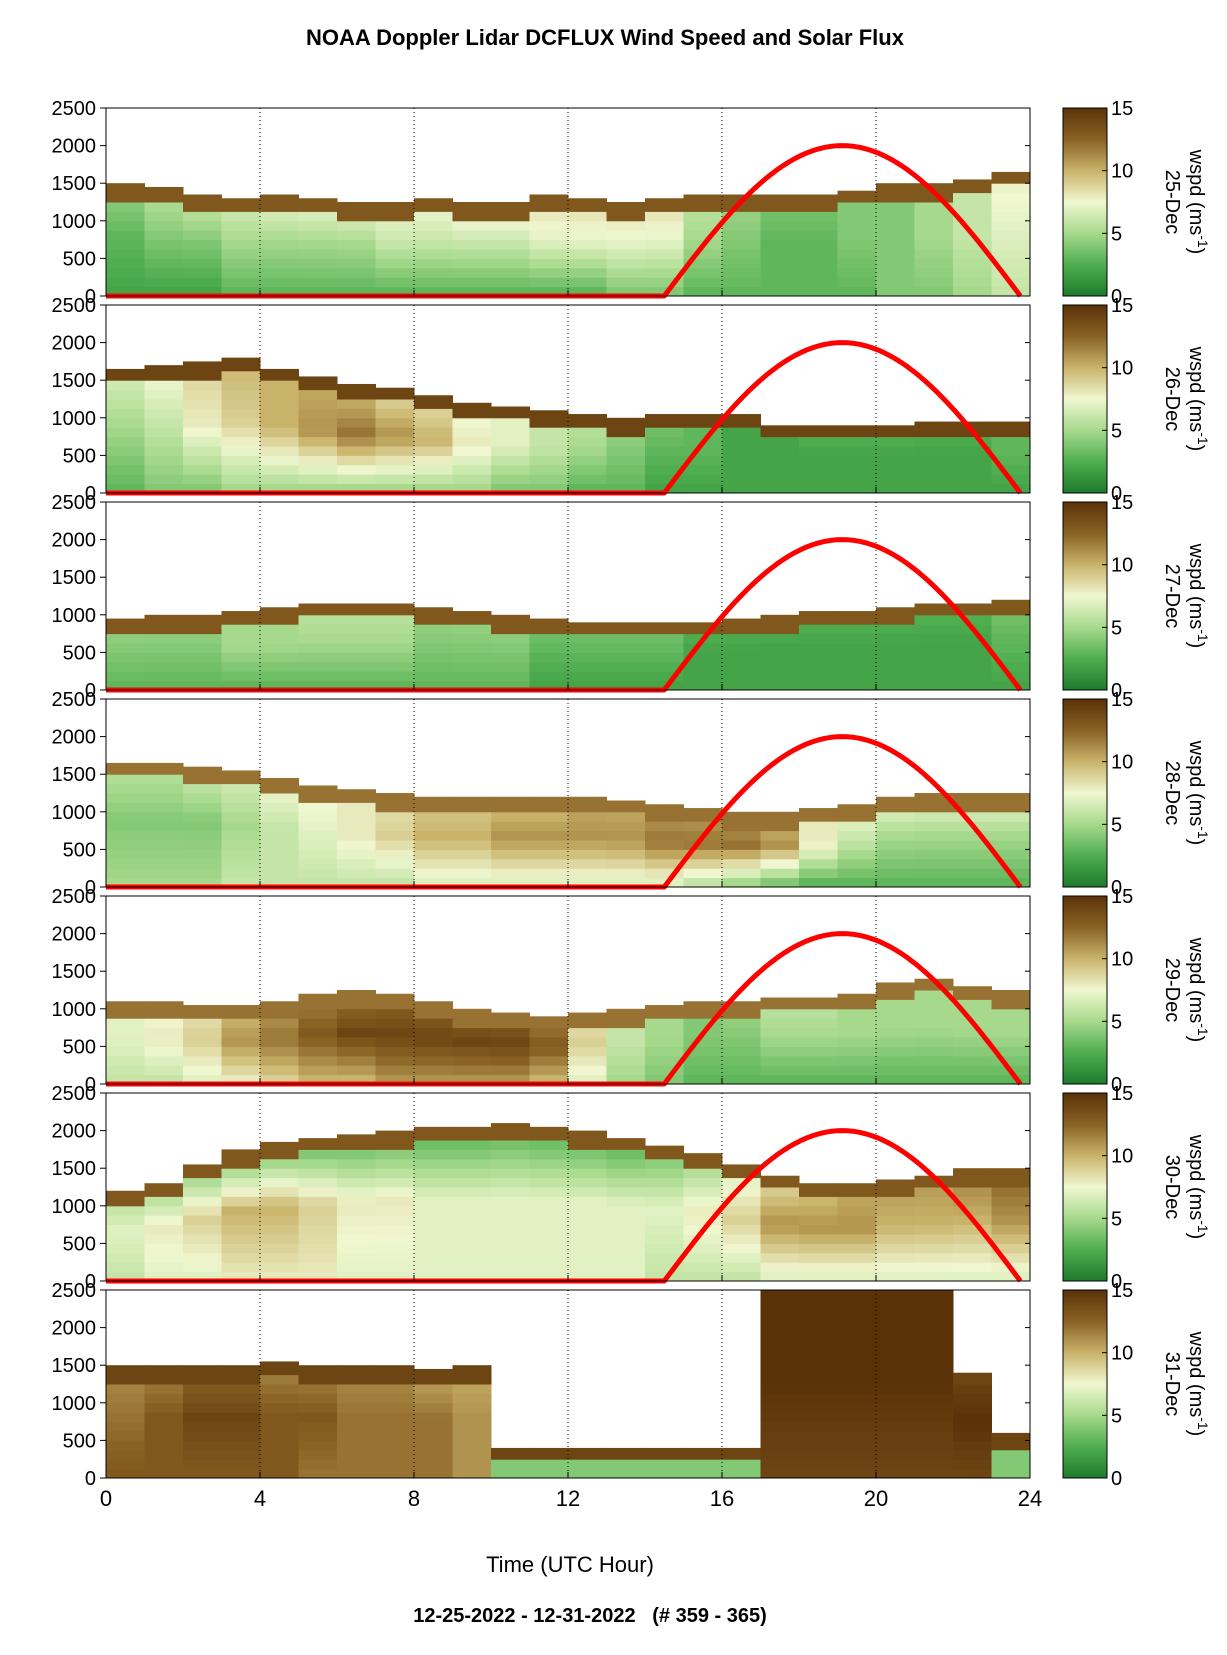  What do you see at coordinates (1122, 1354) in the screenshot?
I see `colorbar-tick-label: 10` at bounding box center [1122, 1354].